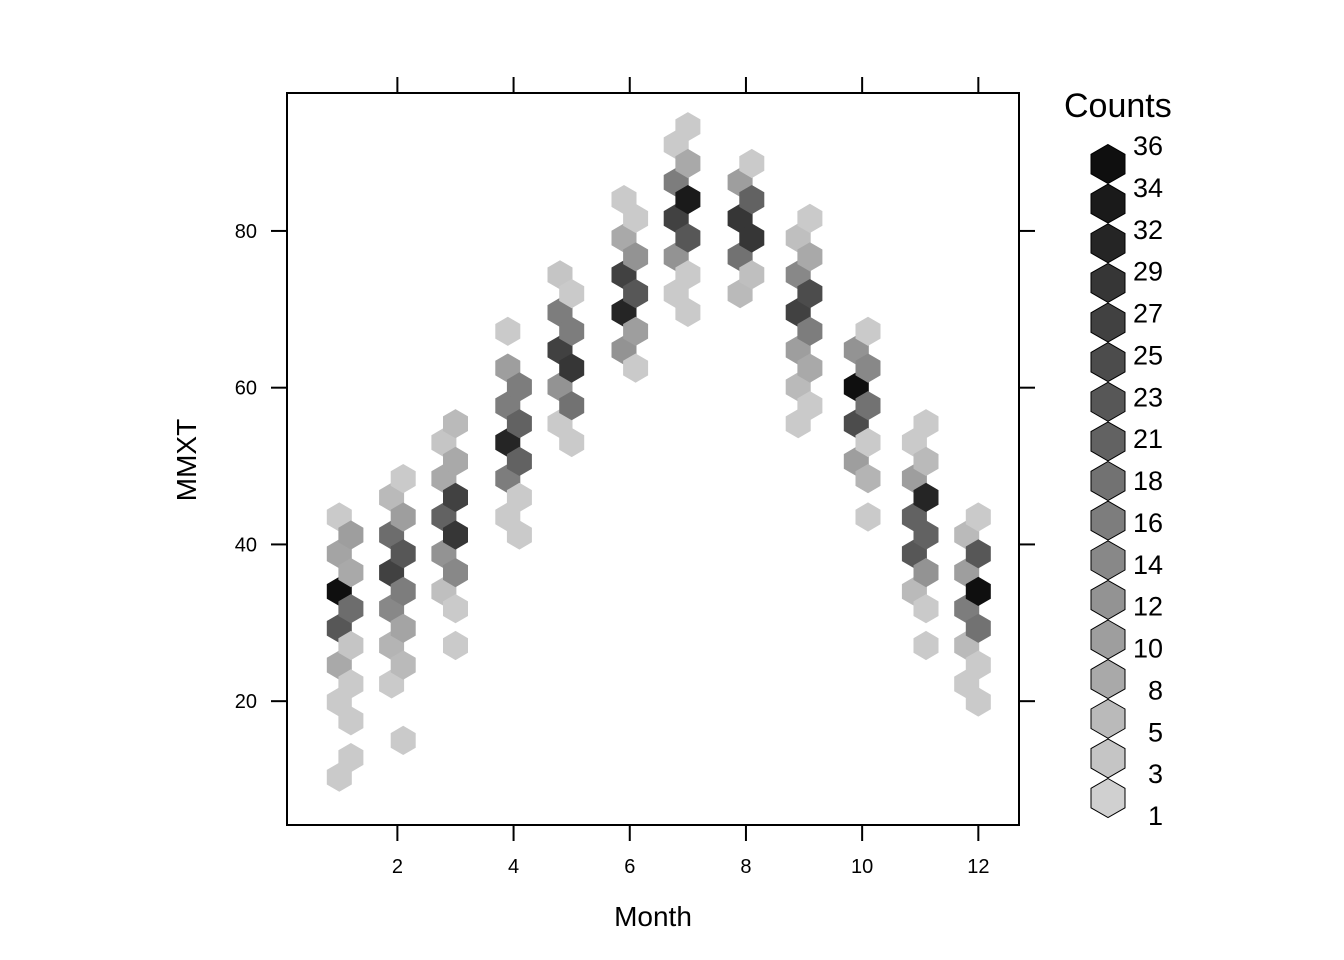 The width and height of the screenshot is (1344, 960). Describe the element at coordinates (978, 867) in the screenshot. I see `x-tick-label: 12` at that location.